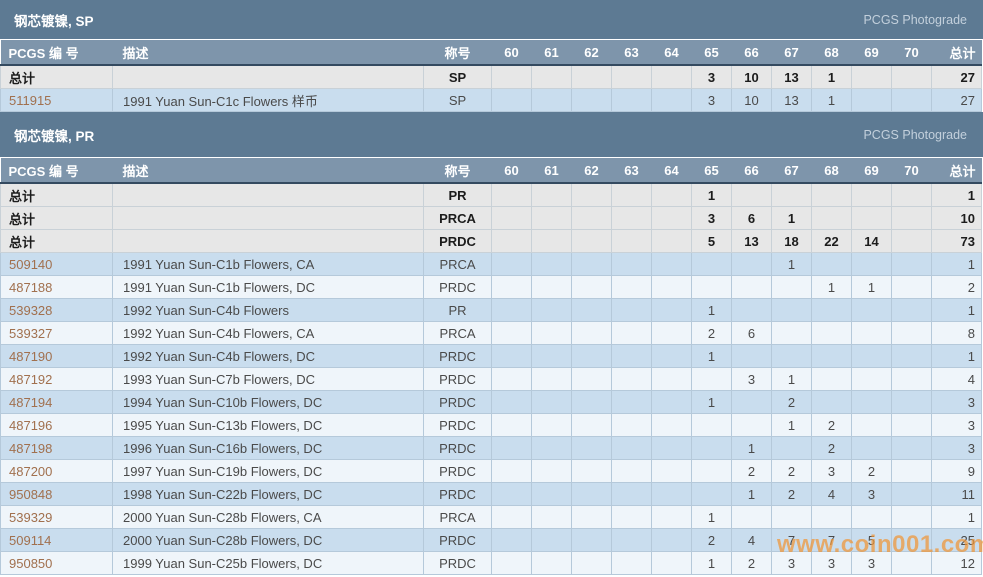 The width and height of the screenshot is (983, 577). I want to click on pcgs-number-link: 509114, so click(30, 540).